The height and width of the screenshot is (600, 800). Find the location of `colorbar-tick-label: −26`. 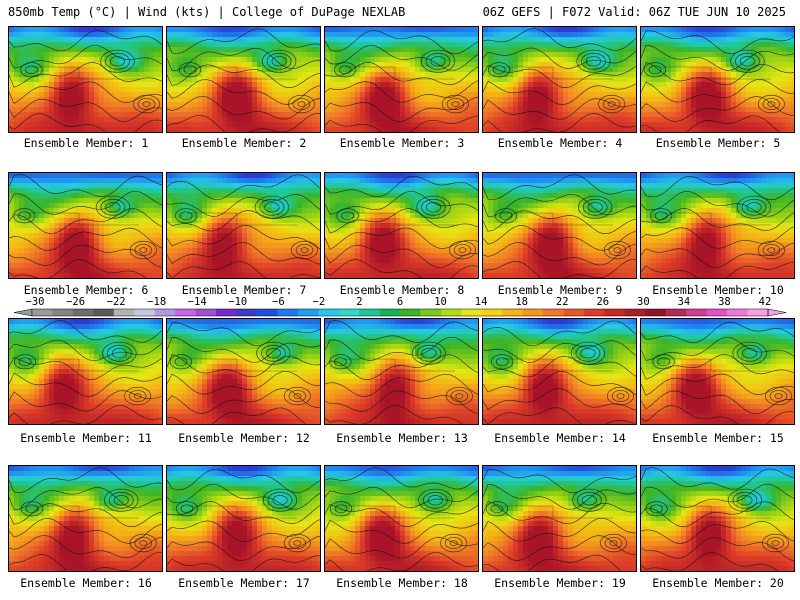

colorbar-tick-label: −26 is located at coordinates (76, 302).